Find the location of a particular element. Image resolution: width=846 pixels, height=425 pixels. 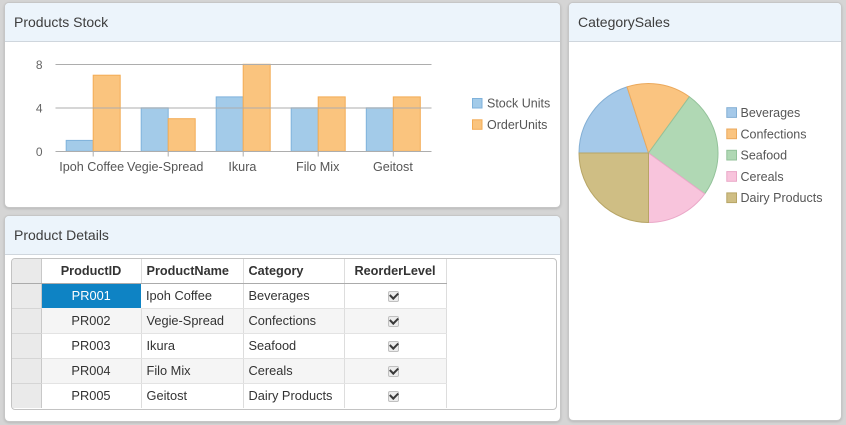

svg-text: Filo Mix is located at coordinates (318, 167).